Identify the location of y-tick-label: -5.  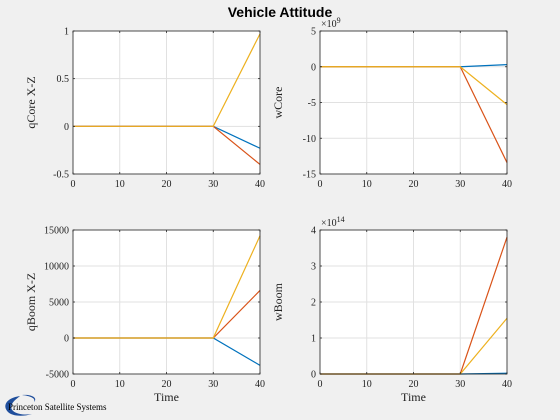
(312, 103).